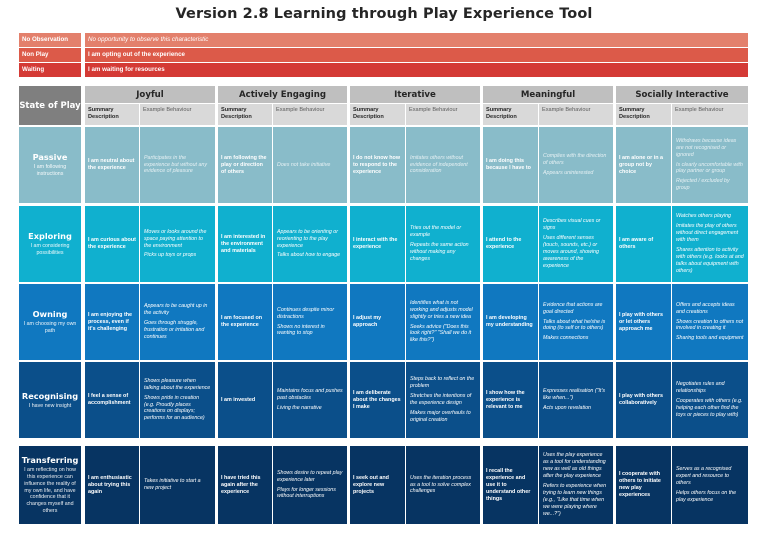 The height and width of the screenshot is (543, 768). What do you see at coordinates (170, 255) in the screenshot?
I see `example-item: Picks up toys or props` at bounding box center [170, 255].